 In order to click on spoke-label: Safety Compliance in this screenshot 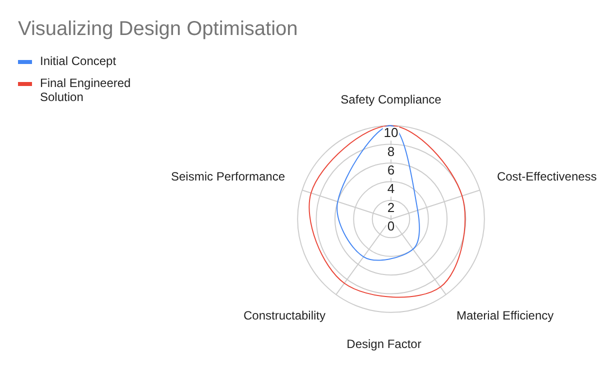, I will do `click(391, 99)`.